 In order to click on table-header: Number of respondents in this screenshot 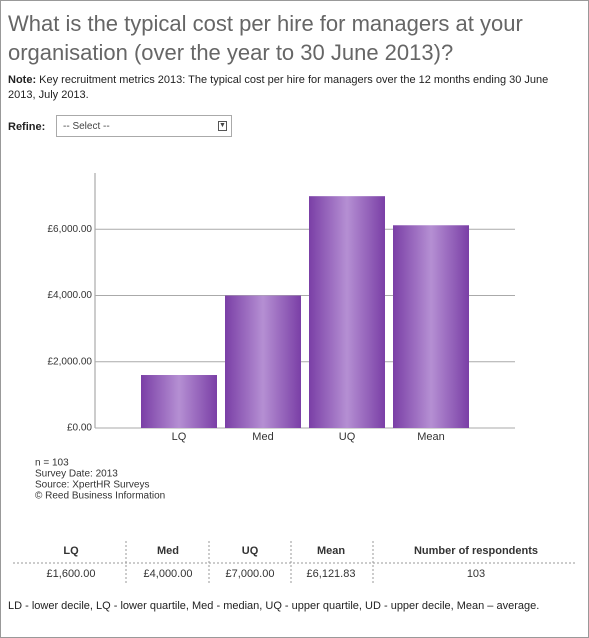, I will do `click(476, 551)`.